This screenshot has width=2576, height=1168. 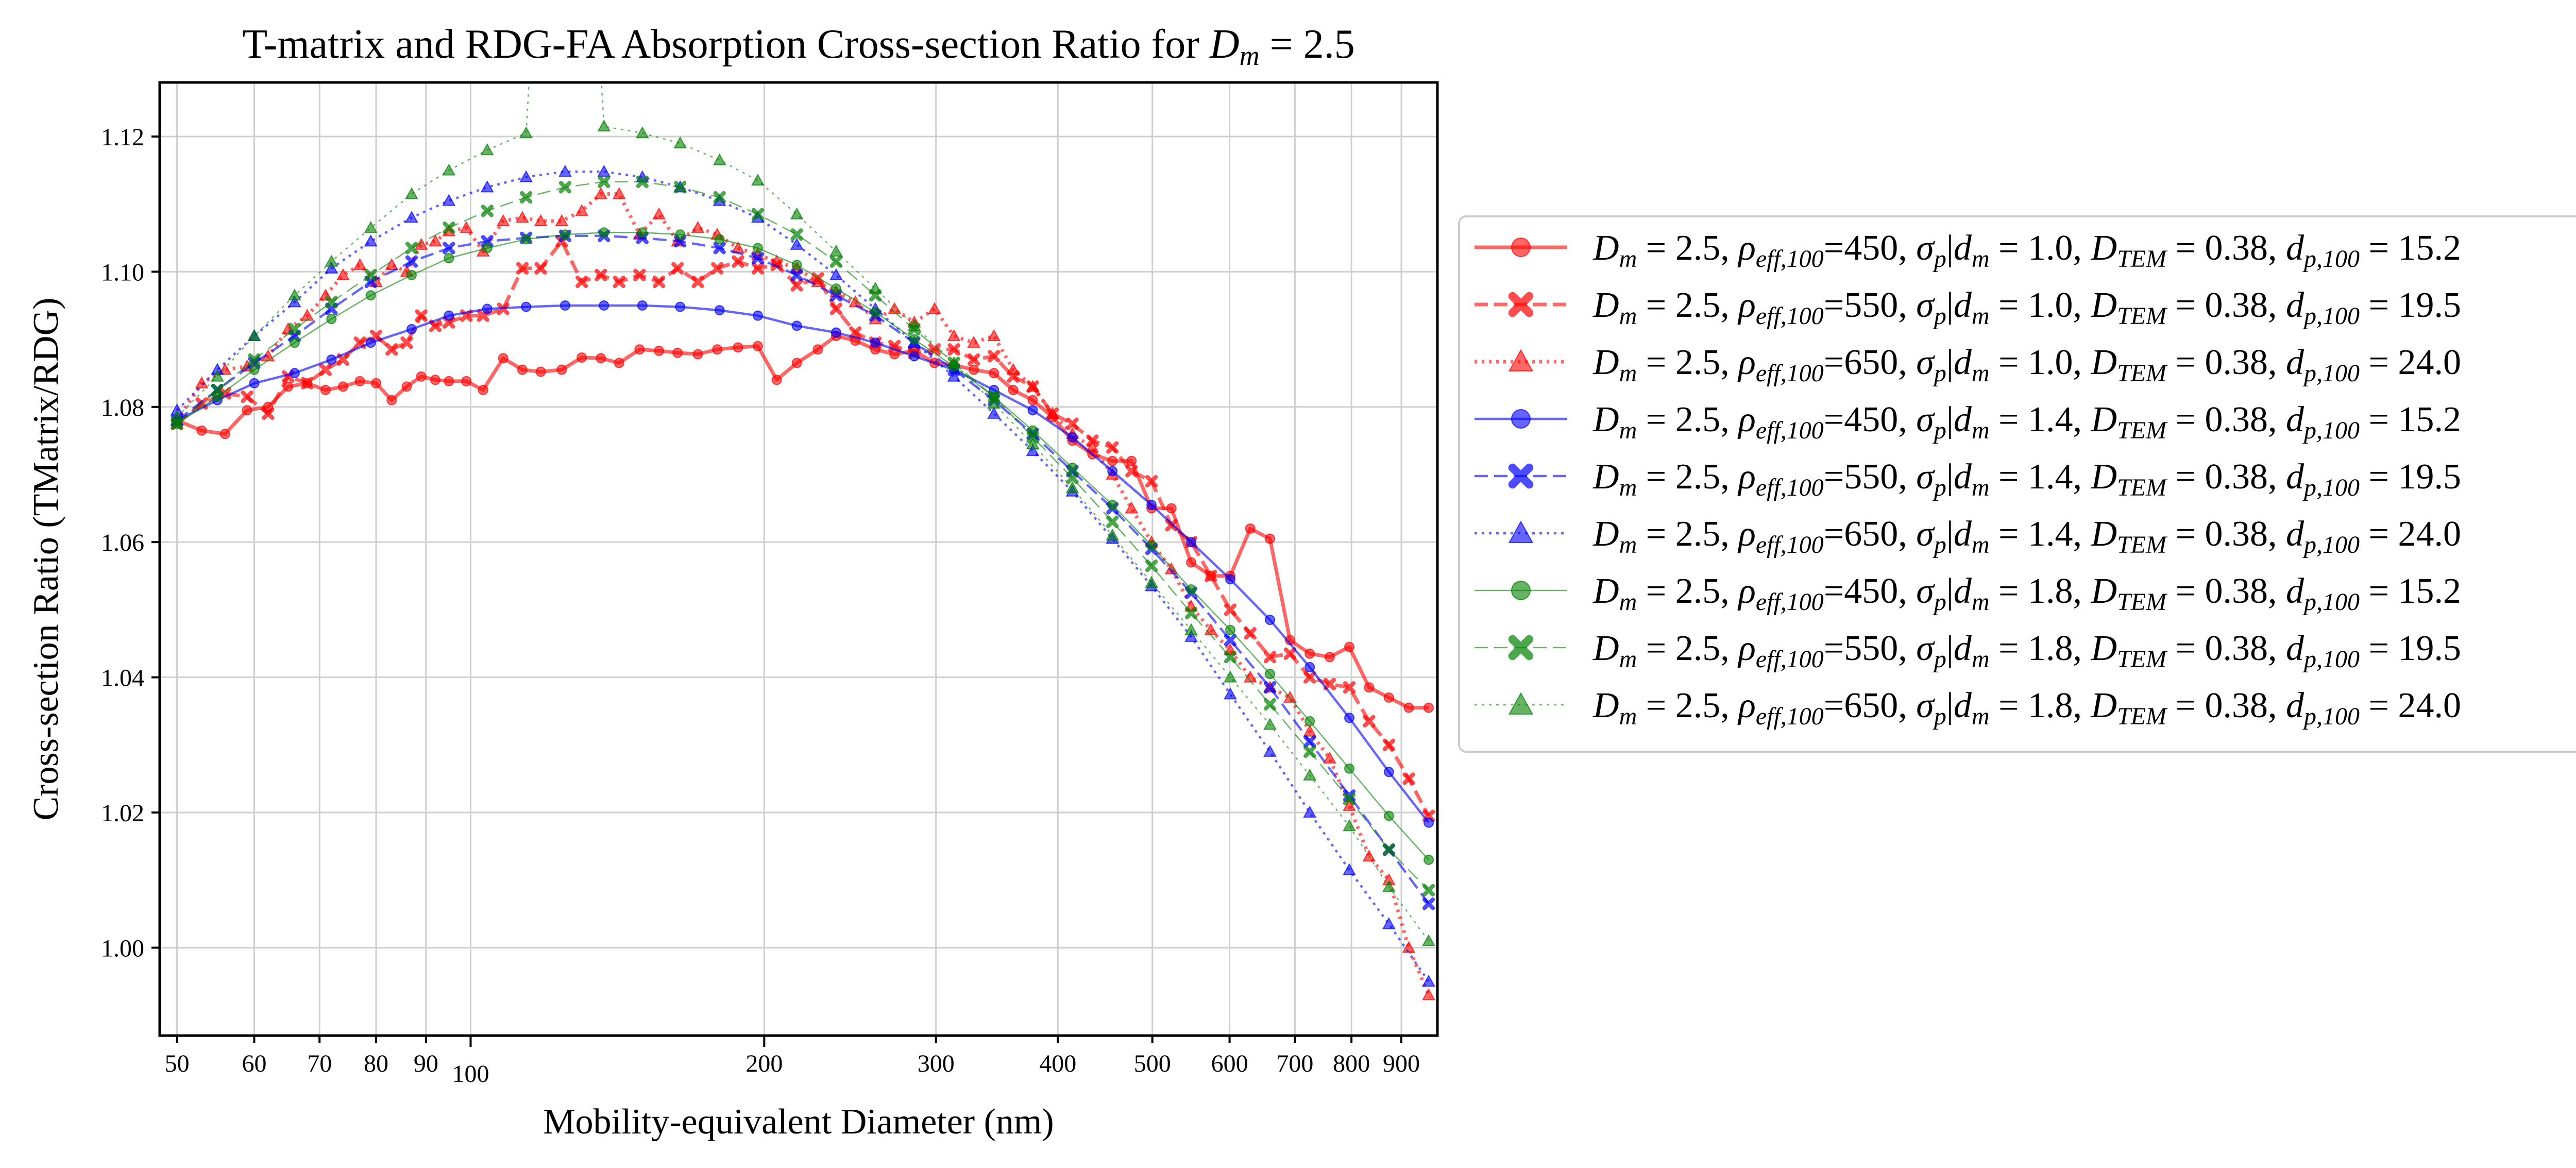 What do you see at coordinates (122, 272) in the screenshot?
I see `y-tick-label: 1.10` at bounding box center [122, 272].